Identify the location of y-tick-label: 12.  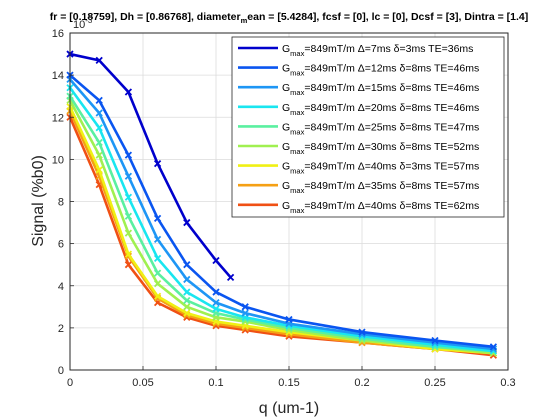
(58, 118).